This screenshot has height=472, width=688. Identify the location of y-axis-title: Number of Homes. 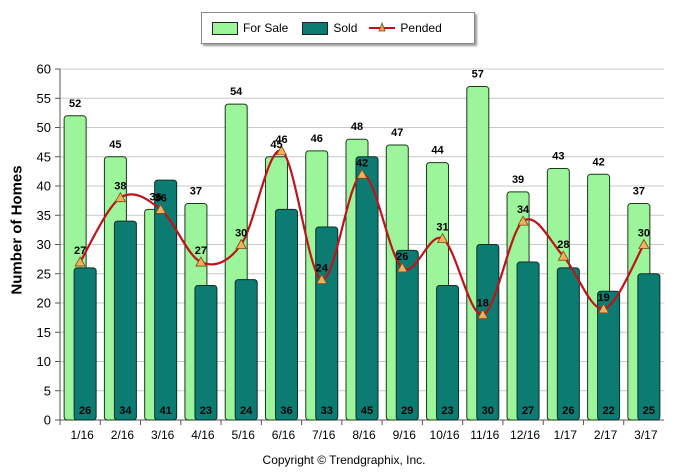
(17, 230).